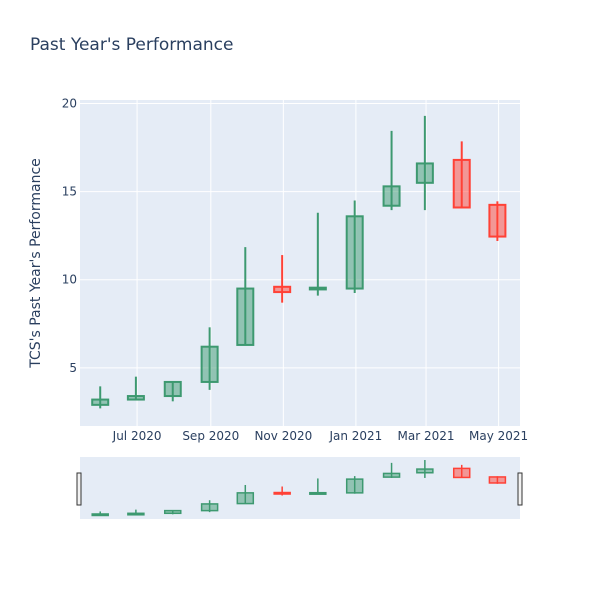  I want to click on y-tick-label: 20, so click(69, 104).